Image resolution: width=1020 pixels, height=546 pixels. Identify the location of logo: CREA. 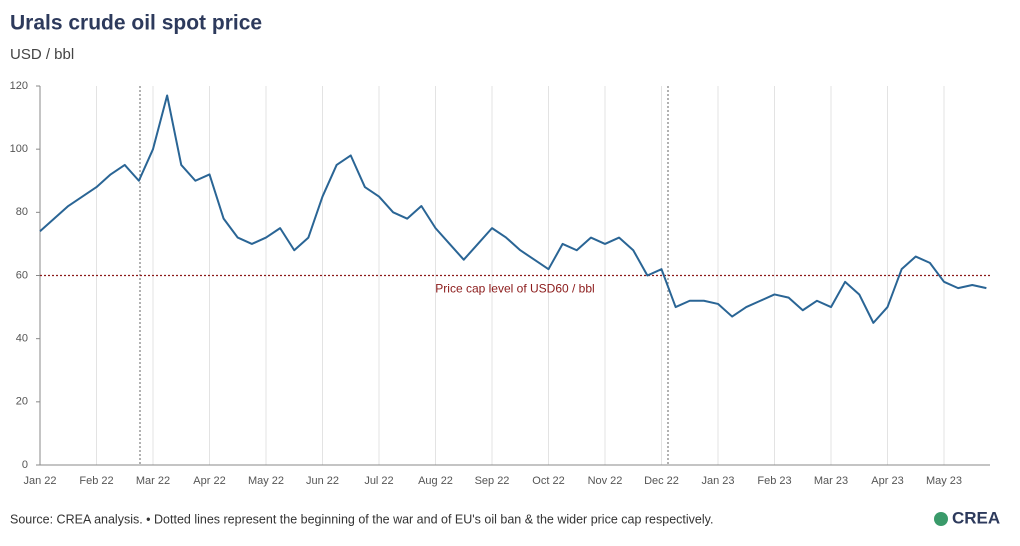
(976, 517).